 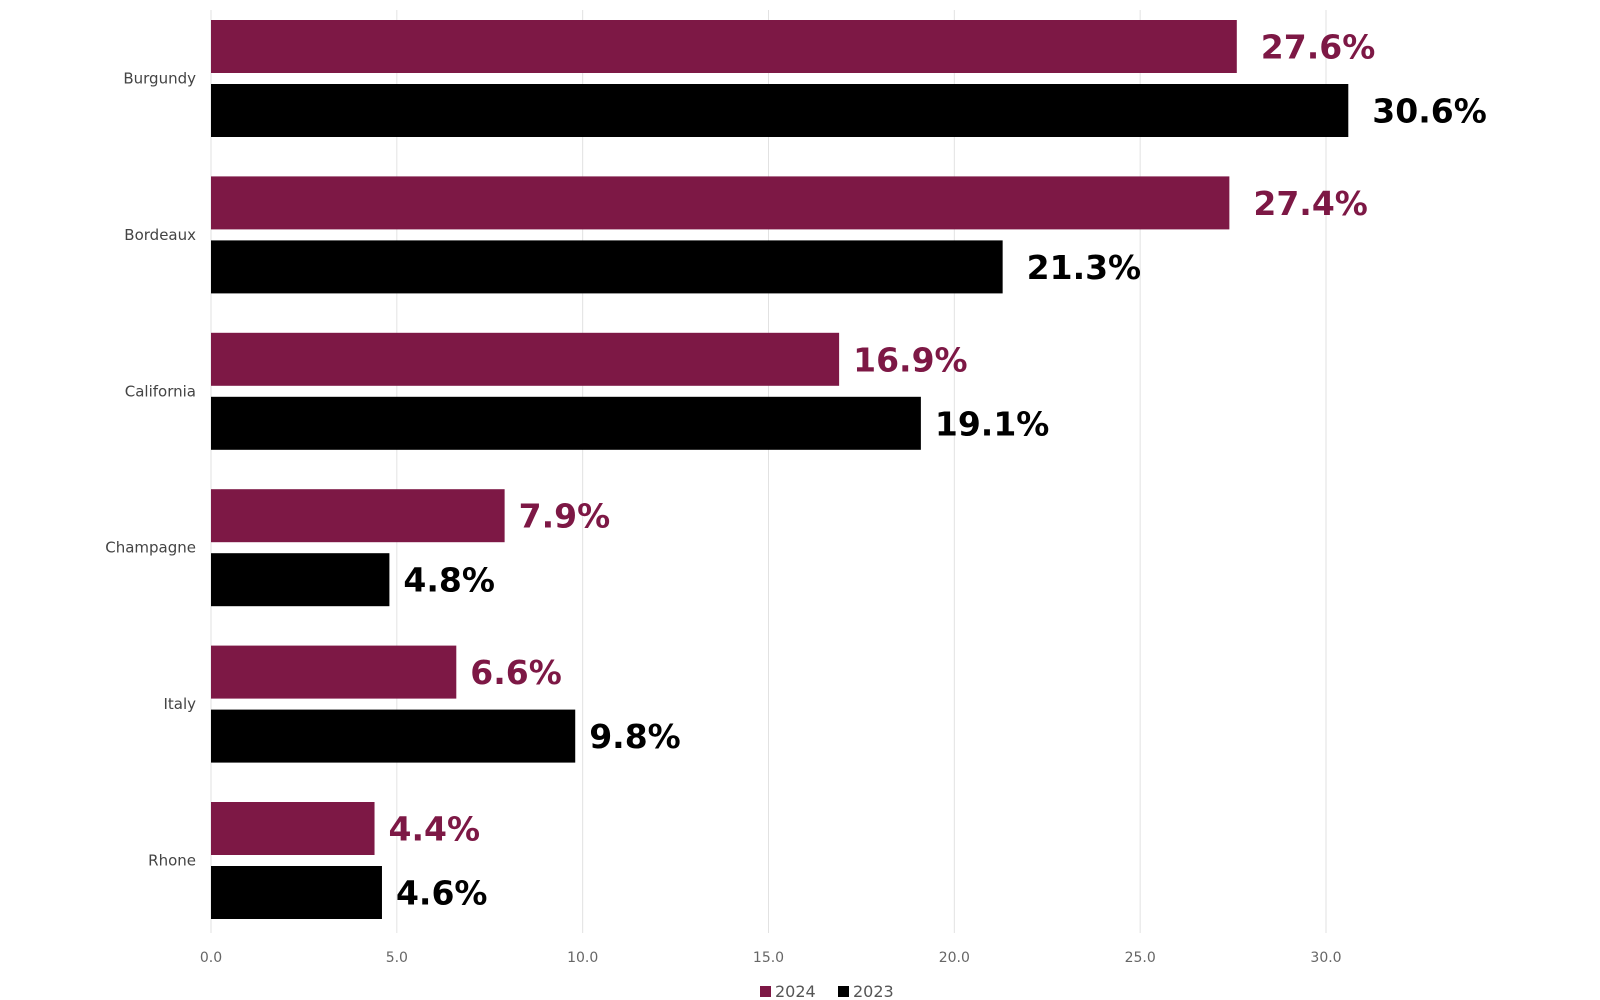 What do you see at coordinates (150, 548) in the screenshot?
I see `category-label: Champagne` at bounding box center [150, 548].